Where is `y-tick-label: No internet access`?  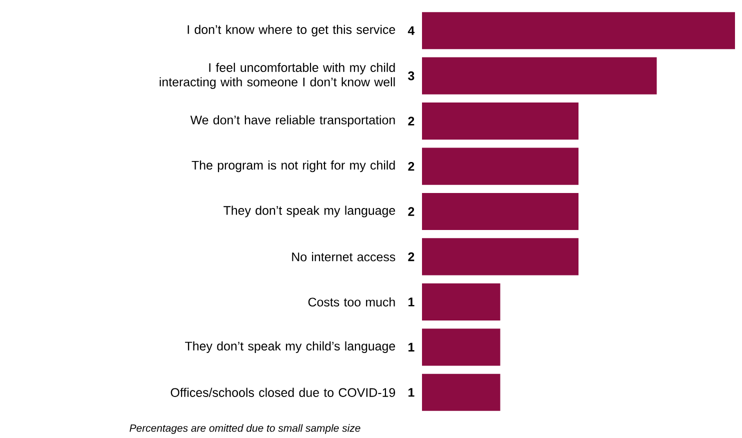 y-tick-label: No internet access is located at coordinates (344, 257).